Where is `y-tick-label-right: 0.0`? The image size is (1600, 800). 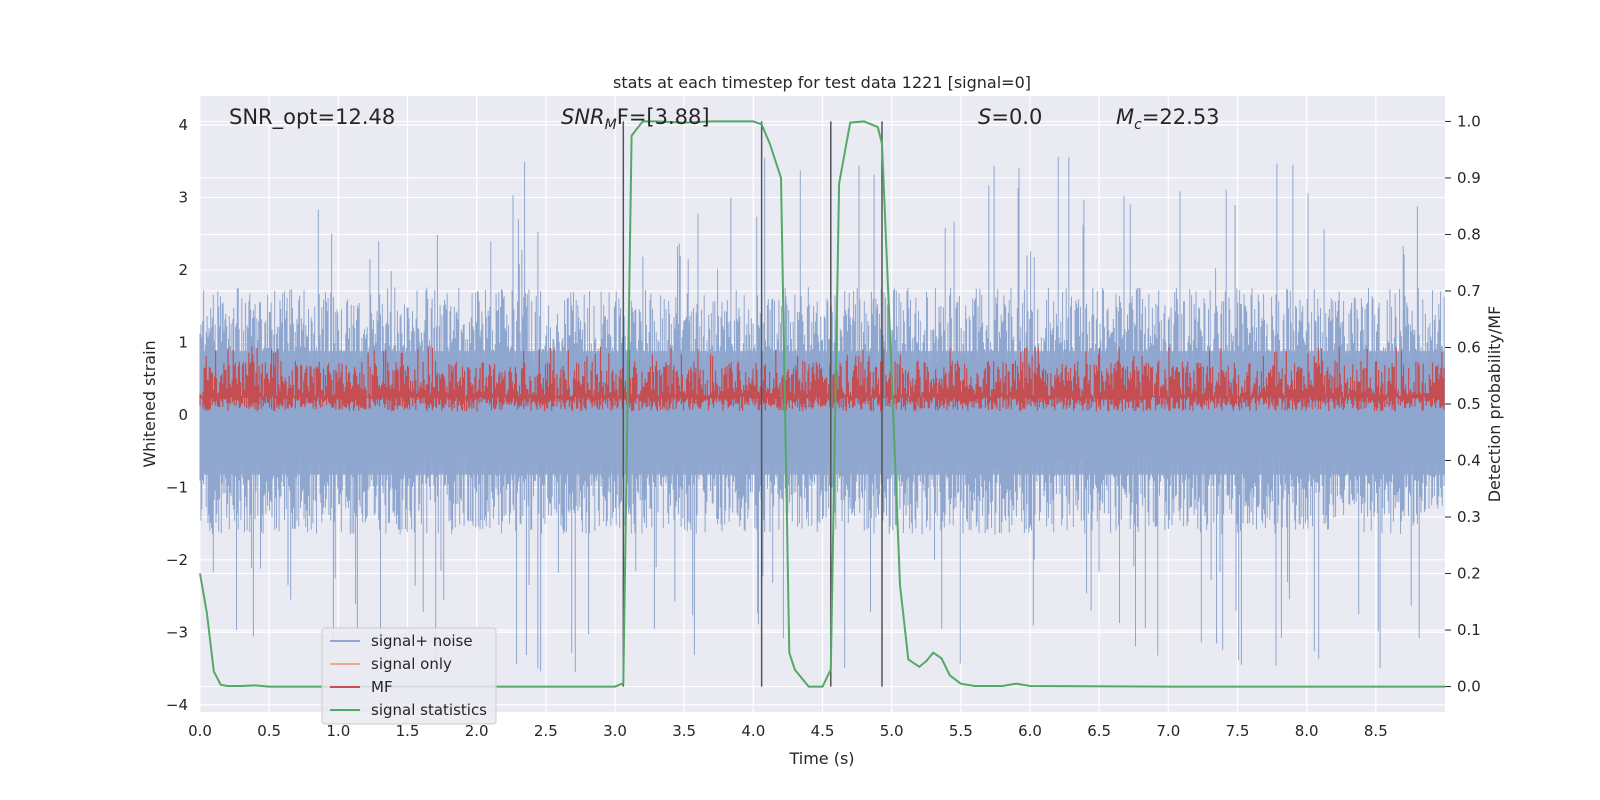 y-tick-label-right: 0.0 is located at coordinates (1469, 687).